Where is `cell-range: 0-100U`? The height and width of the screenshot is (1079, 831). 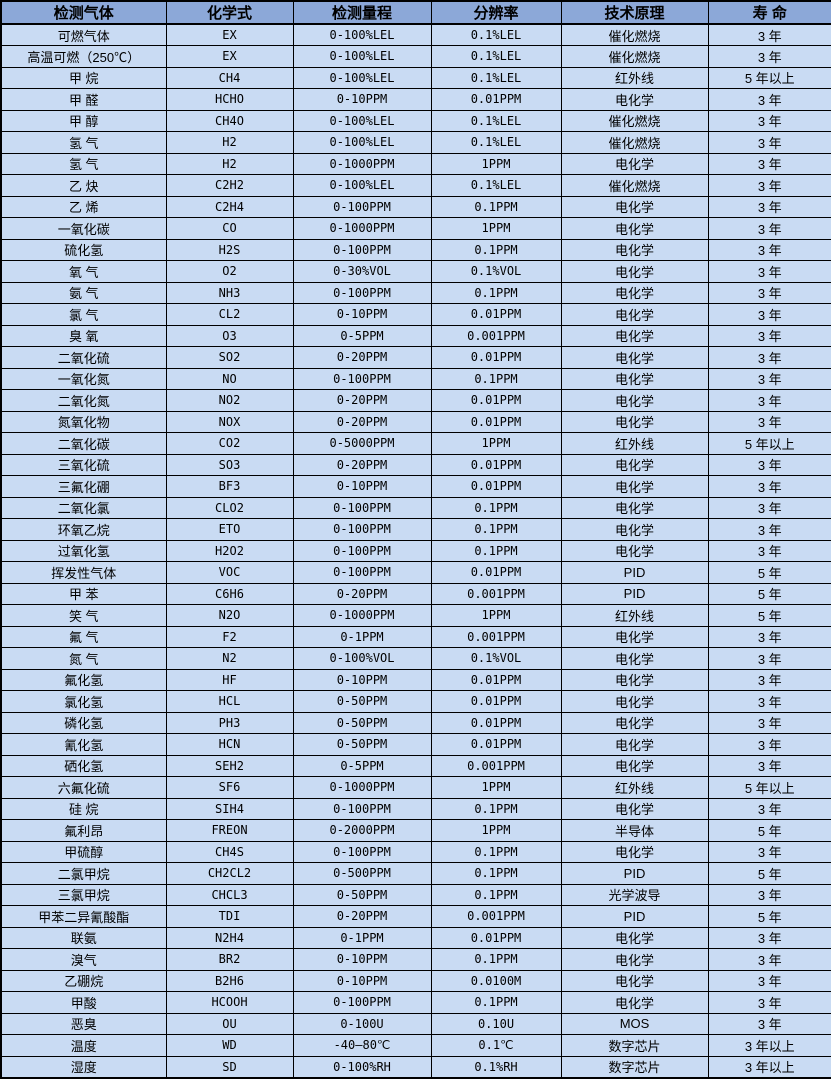 cell-range: 0-100U is located at coordinates (362, 1023).